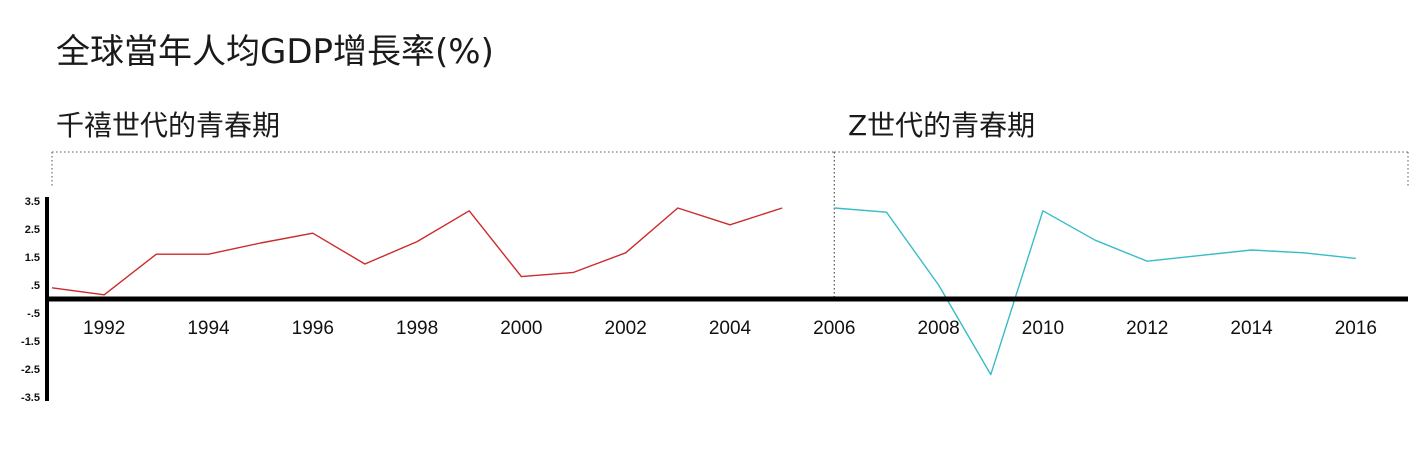 This screenshot has width=1416, height=473. What do you see at coordinates (208, 328) in the screenshot?
I see `x-tick-label: 1994` at bounding box center [208, 328].